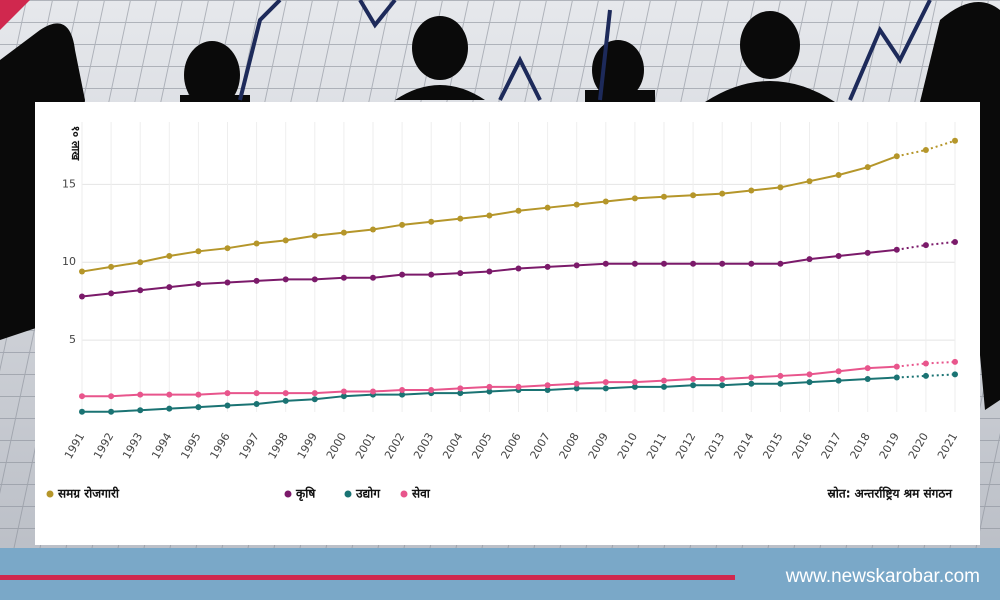  What do you see at coordinates (882, 576) in the screenshot?
I see `website: www.newskarobar.com` at bounding box center [882, 576].